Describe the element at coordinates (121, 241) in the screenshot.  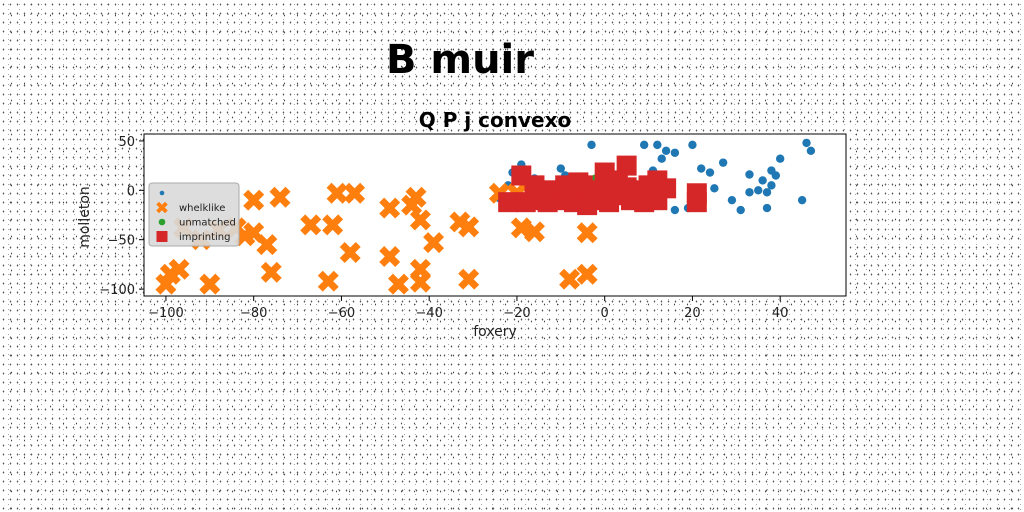
I see `y-tick-label: −50` at that location.